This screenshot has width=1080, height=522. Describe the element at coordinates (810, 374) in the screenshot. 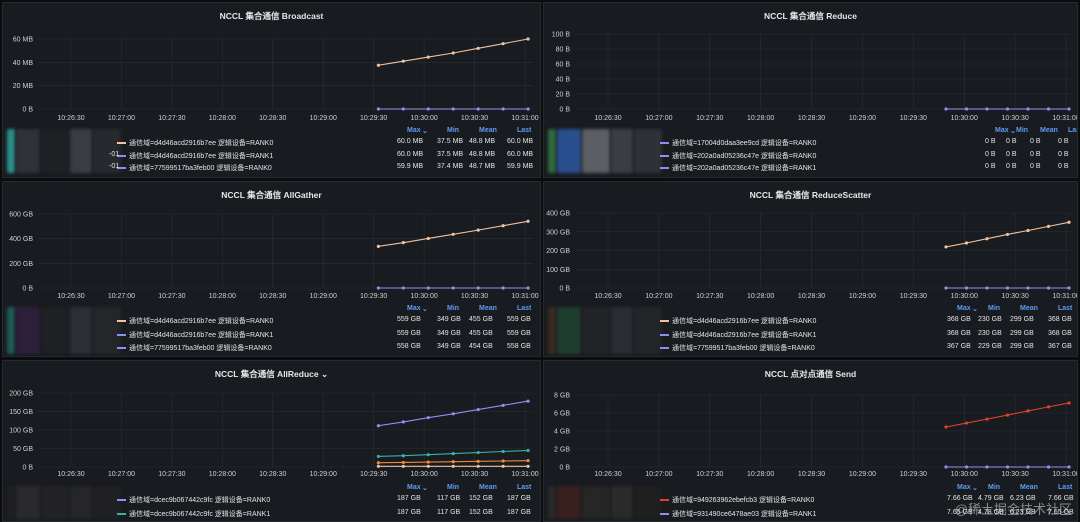

I see `panel-title: NCCL 点对点通信 Send` at that location.